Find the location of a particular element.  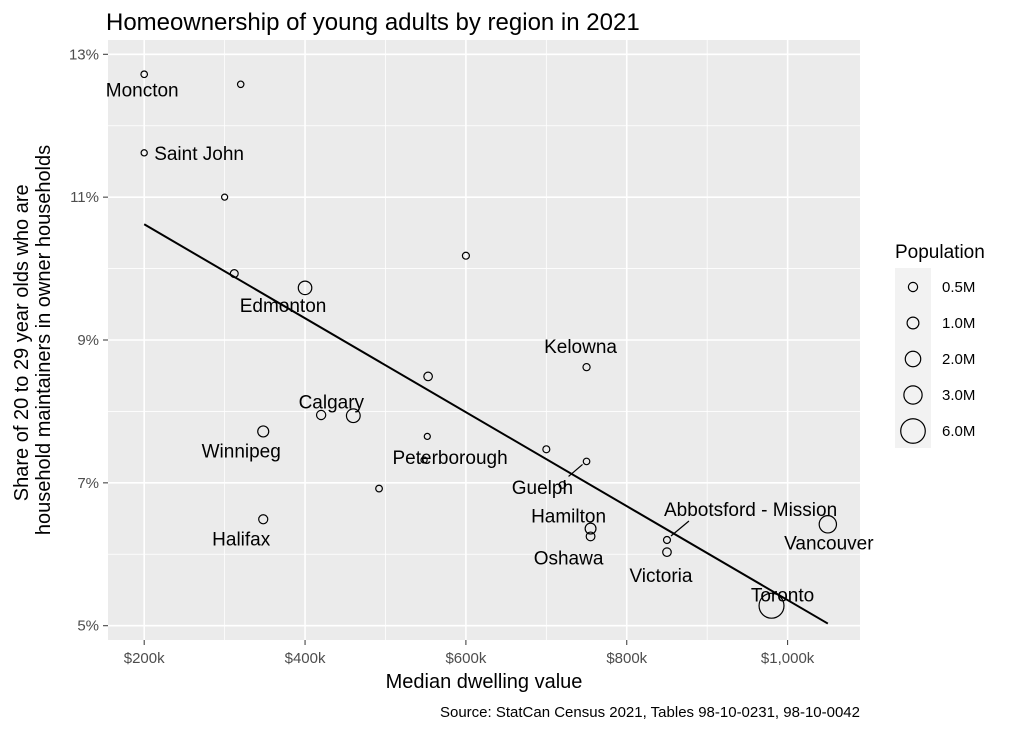

y-tick-label: 13% is located at coordinates (84, 54).